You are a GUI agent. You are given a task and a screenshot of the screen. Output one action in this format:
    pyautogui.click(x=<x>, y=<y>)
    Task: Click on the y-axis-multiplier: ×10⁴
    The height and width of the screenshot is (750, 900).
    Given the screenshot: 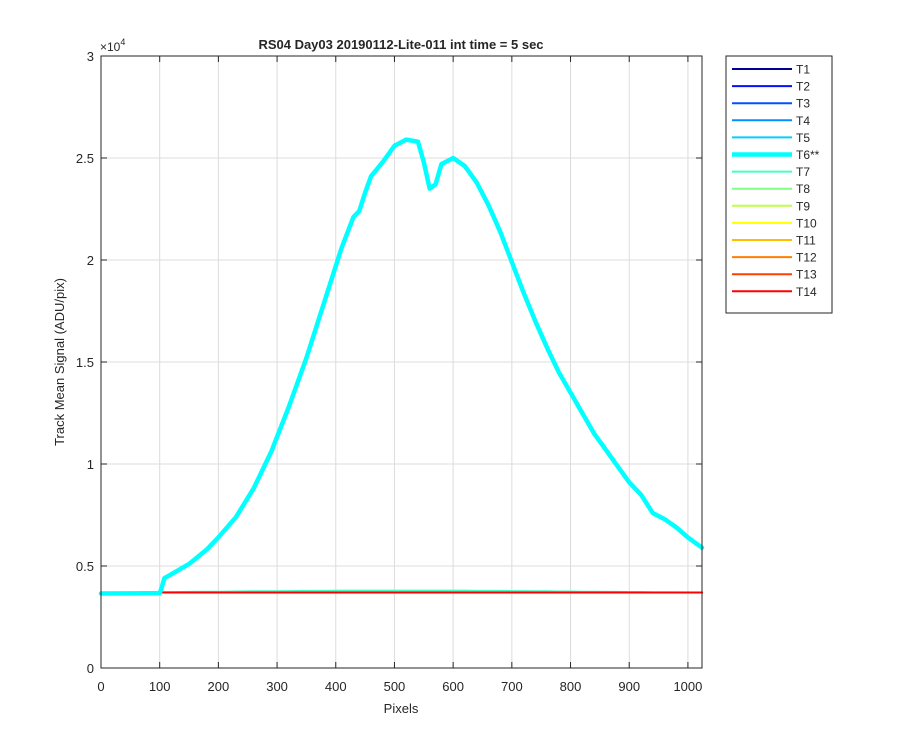 What is the action you would take?
    pyautogui.click(x=112, y=45)
    